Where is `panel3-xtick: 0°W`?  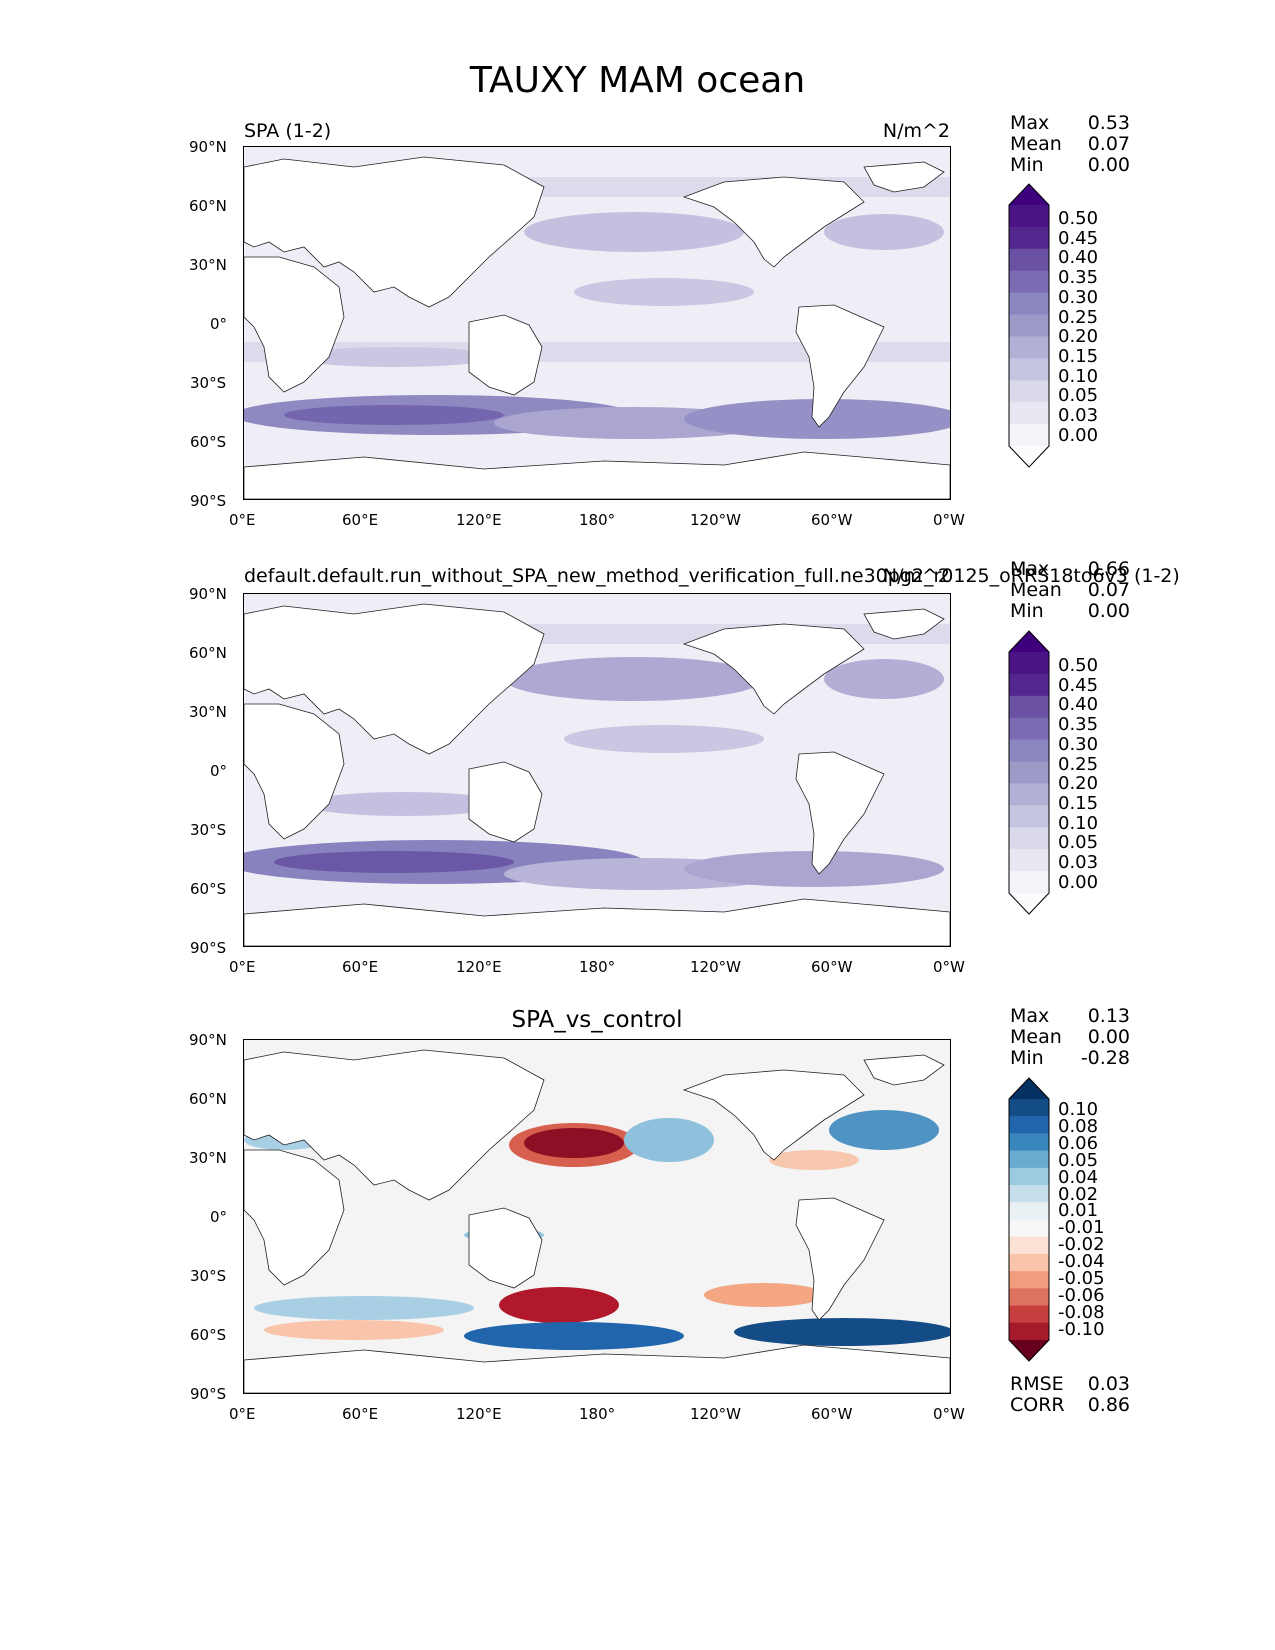
panel3-xtick: 0°W is located at coordinates (949, 1414).